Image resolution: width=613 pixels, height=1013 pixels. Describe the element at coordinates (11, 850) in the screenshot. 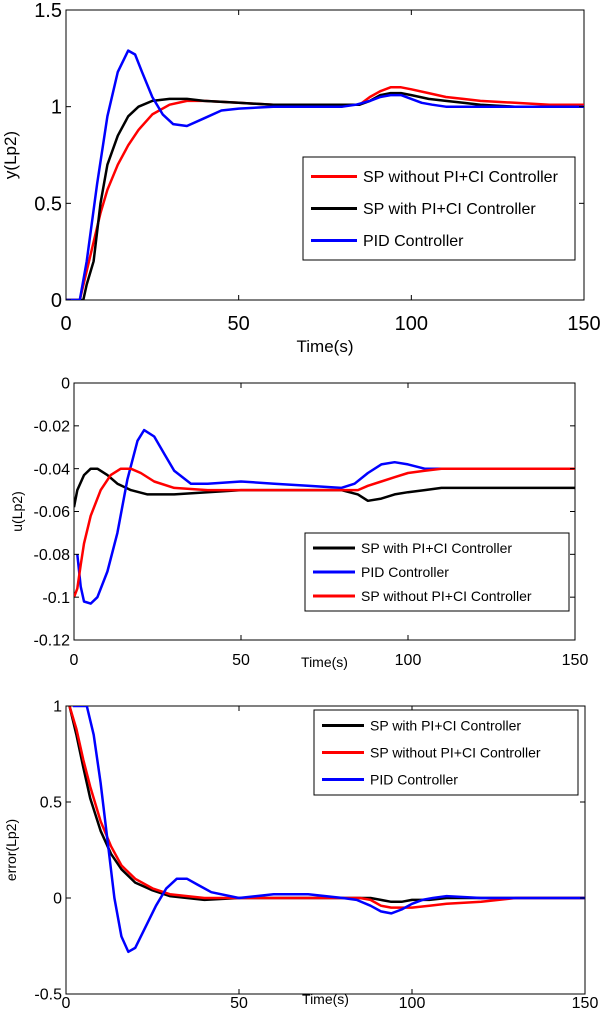

I see `y-axis-label: error(Lp2)` at that location.